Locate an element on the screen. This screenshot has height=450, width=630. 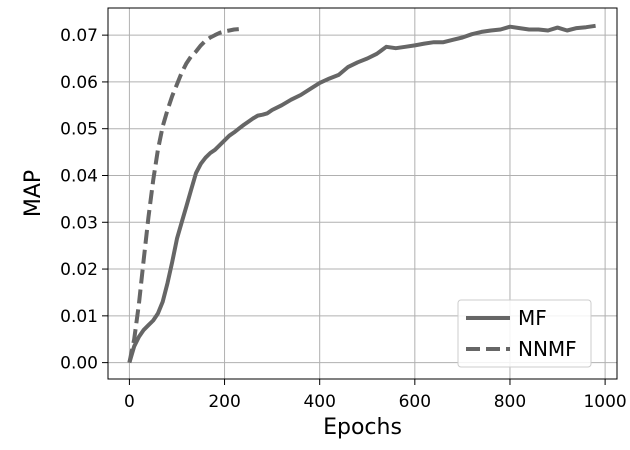
y-tick-label: 0.01 is located at coordinates (79, 317).